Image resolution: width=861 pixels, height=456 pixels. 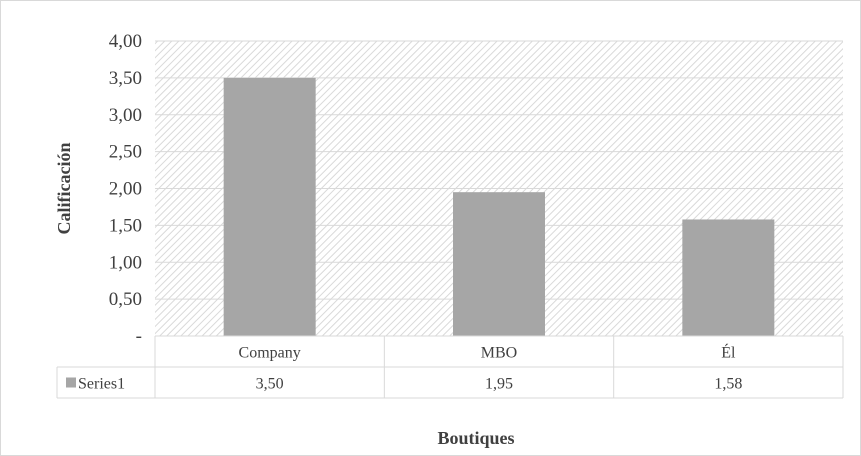 I want to click on data-table-value: 1,95, so click(x=499, y=384).